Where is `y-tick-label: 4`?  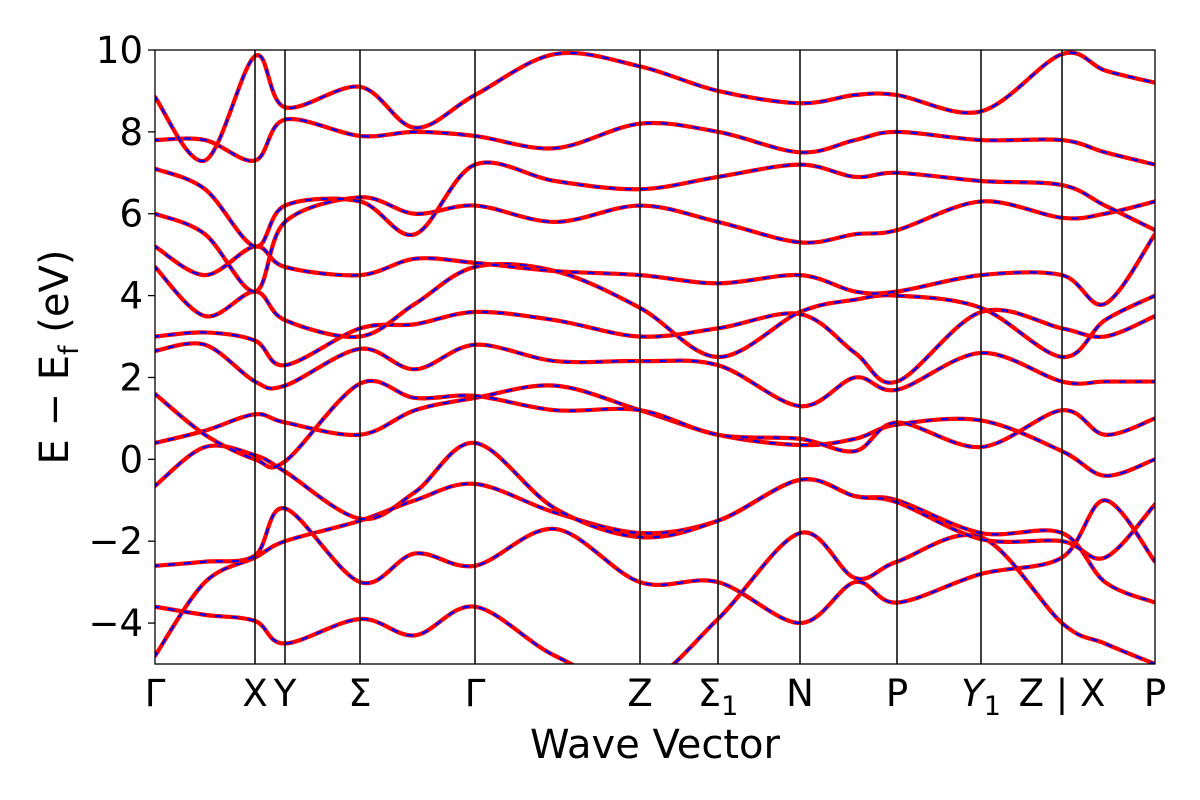 y-tick-label: 4 is located at coordinates (131, 296).